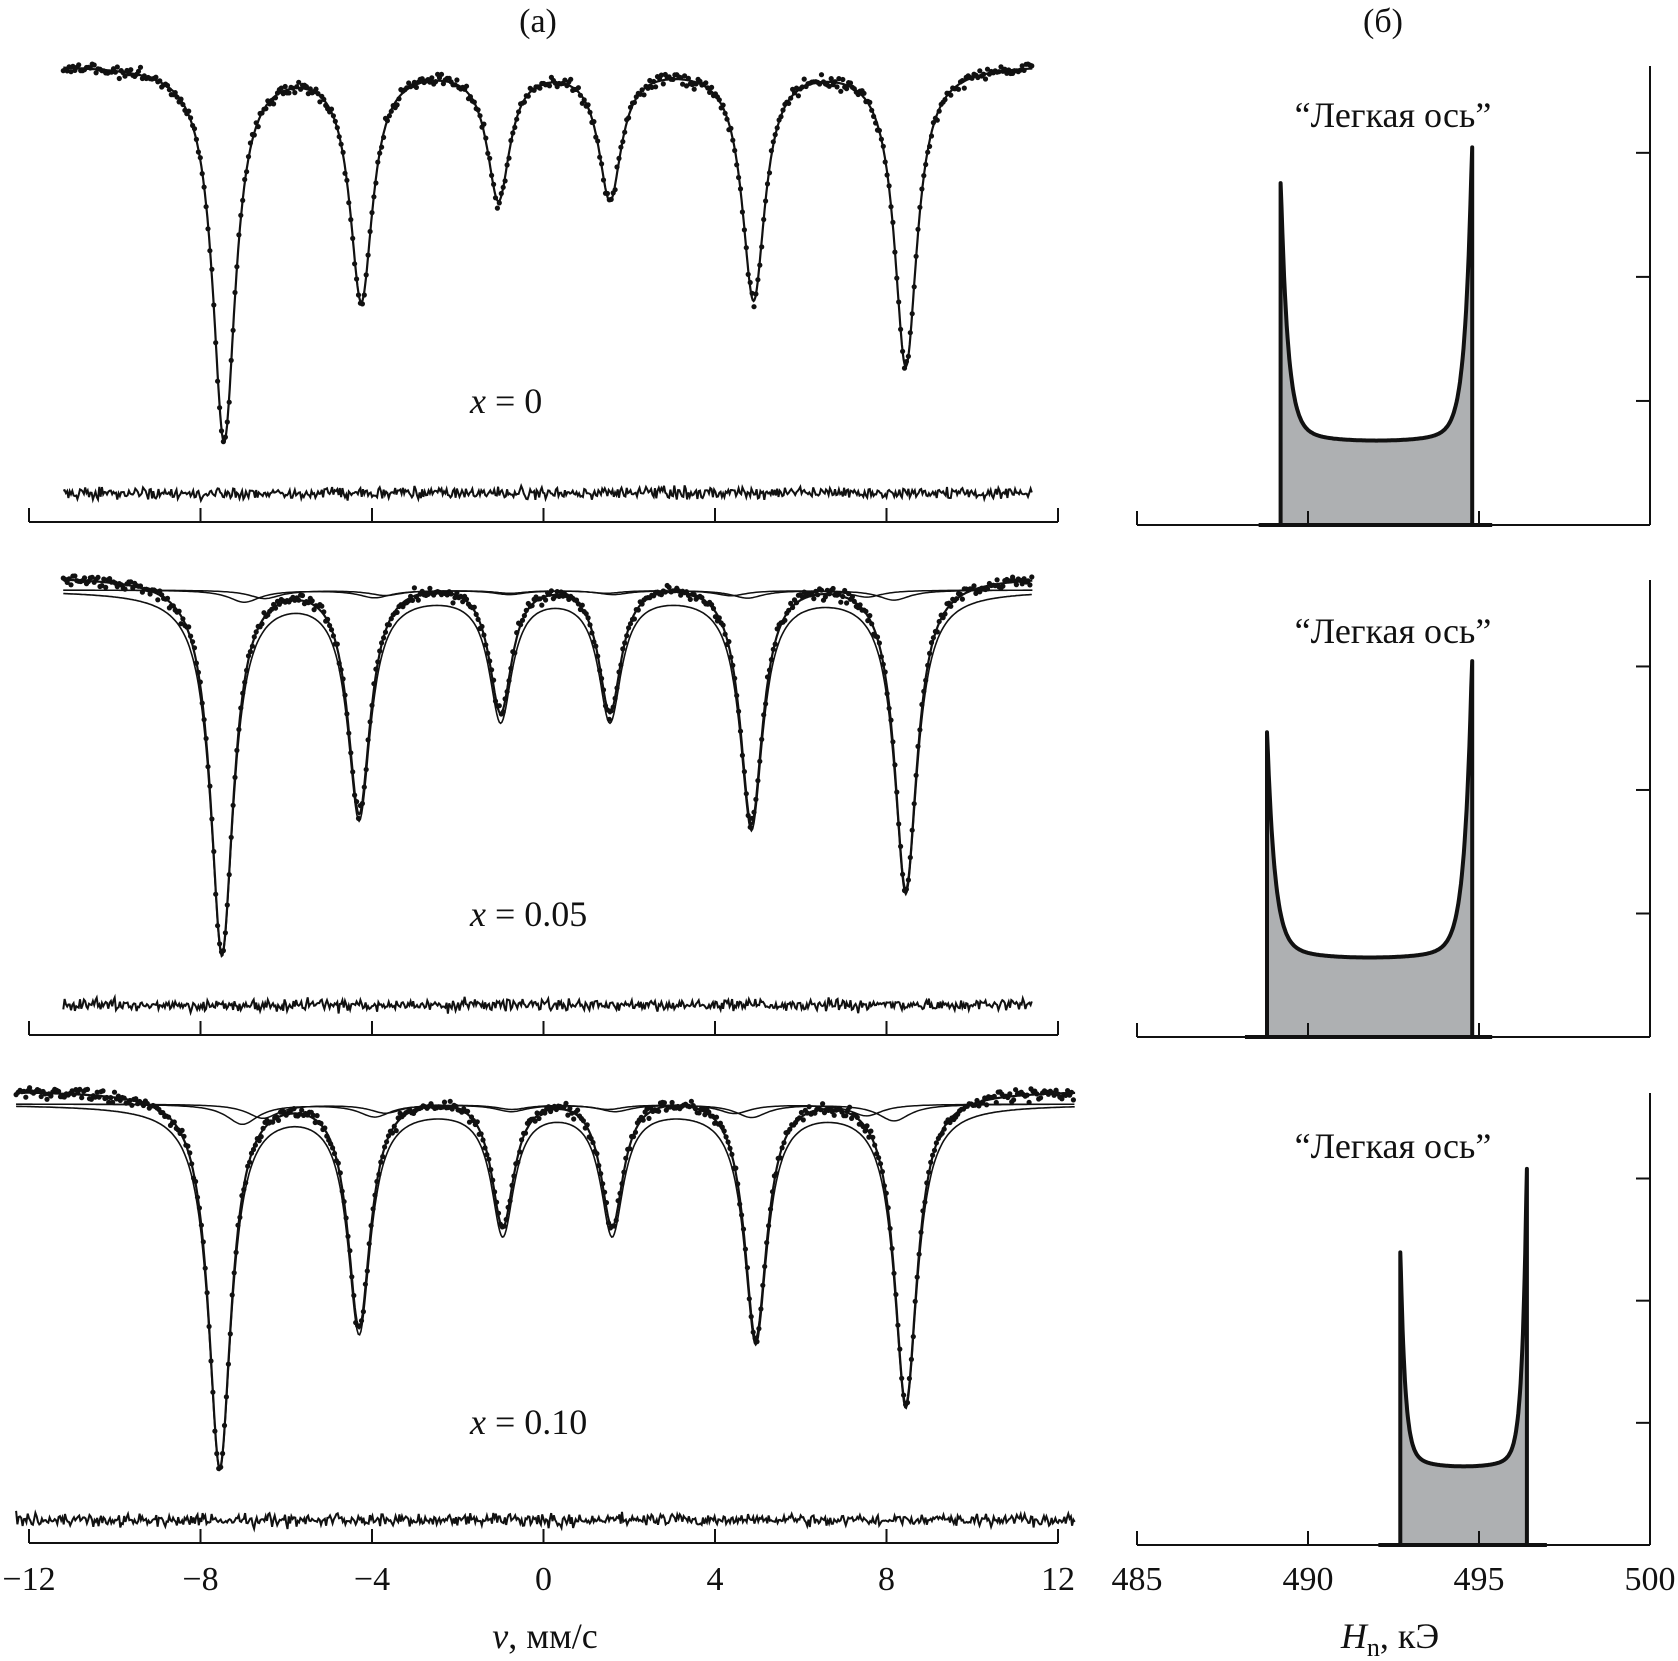 This screenshot has width=1678, height=1661. I want to click on x-tick-label: 12, so click(1058, 1579).